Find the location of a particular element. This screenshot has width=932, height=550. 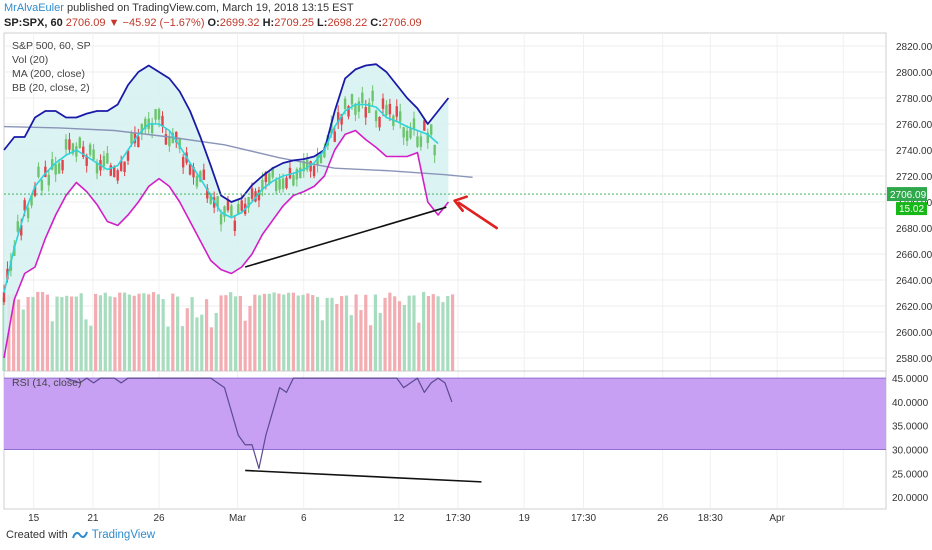

legend-rsi: RSI (14, close) is located at coordinates (47, 383).